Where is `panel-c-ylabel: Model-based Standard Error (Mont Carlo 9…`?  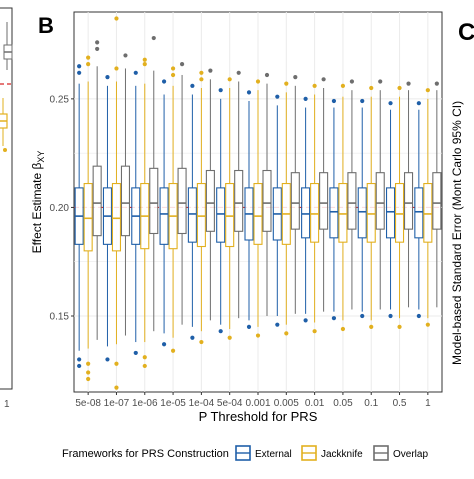 panel-c-ylabel: Model-based Standard Error (Mont Carlo 9… is located at coordinates (457, 233).